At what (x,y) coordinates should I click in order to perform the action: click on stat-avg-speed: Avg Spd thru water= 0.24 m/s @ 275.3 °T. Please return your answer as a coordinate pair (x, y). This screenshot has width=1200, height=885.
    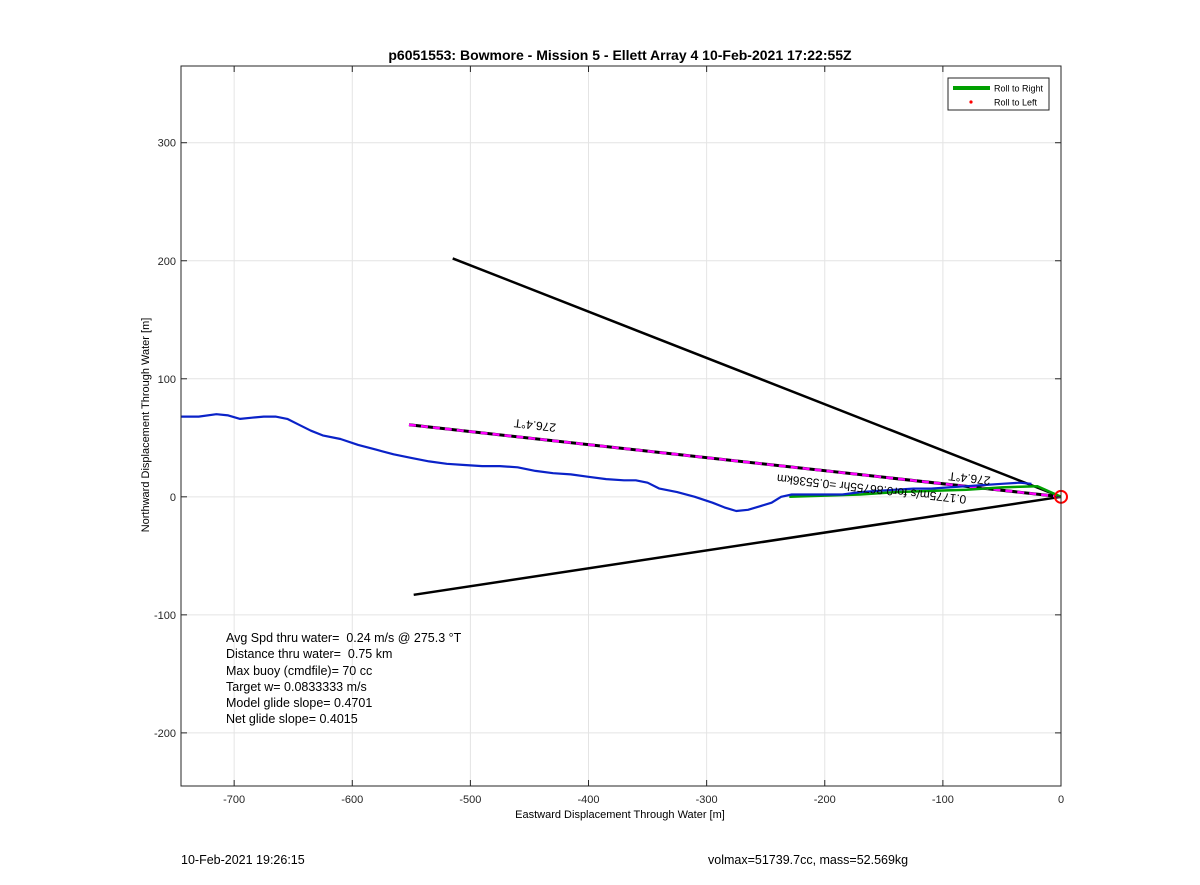
    Looking at the image, I should click on (344, 638).